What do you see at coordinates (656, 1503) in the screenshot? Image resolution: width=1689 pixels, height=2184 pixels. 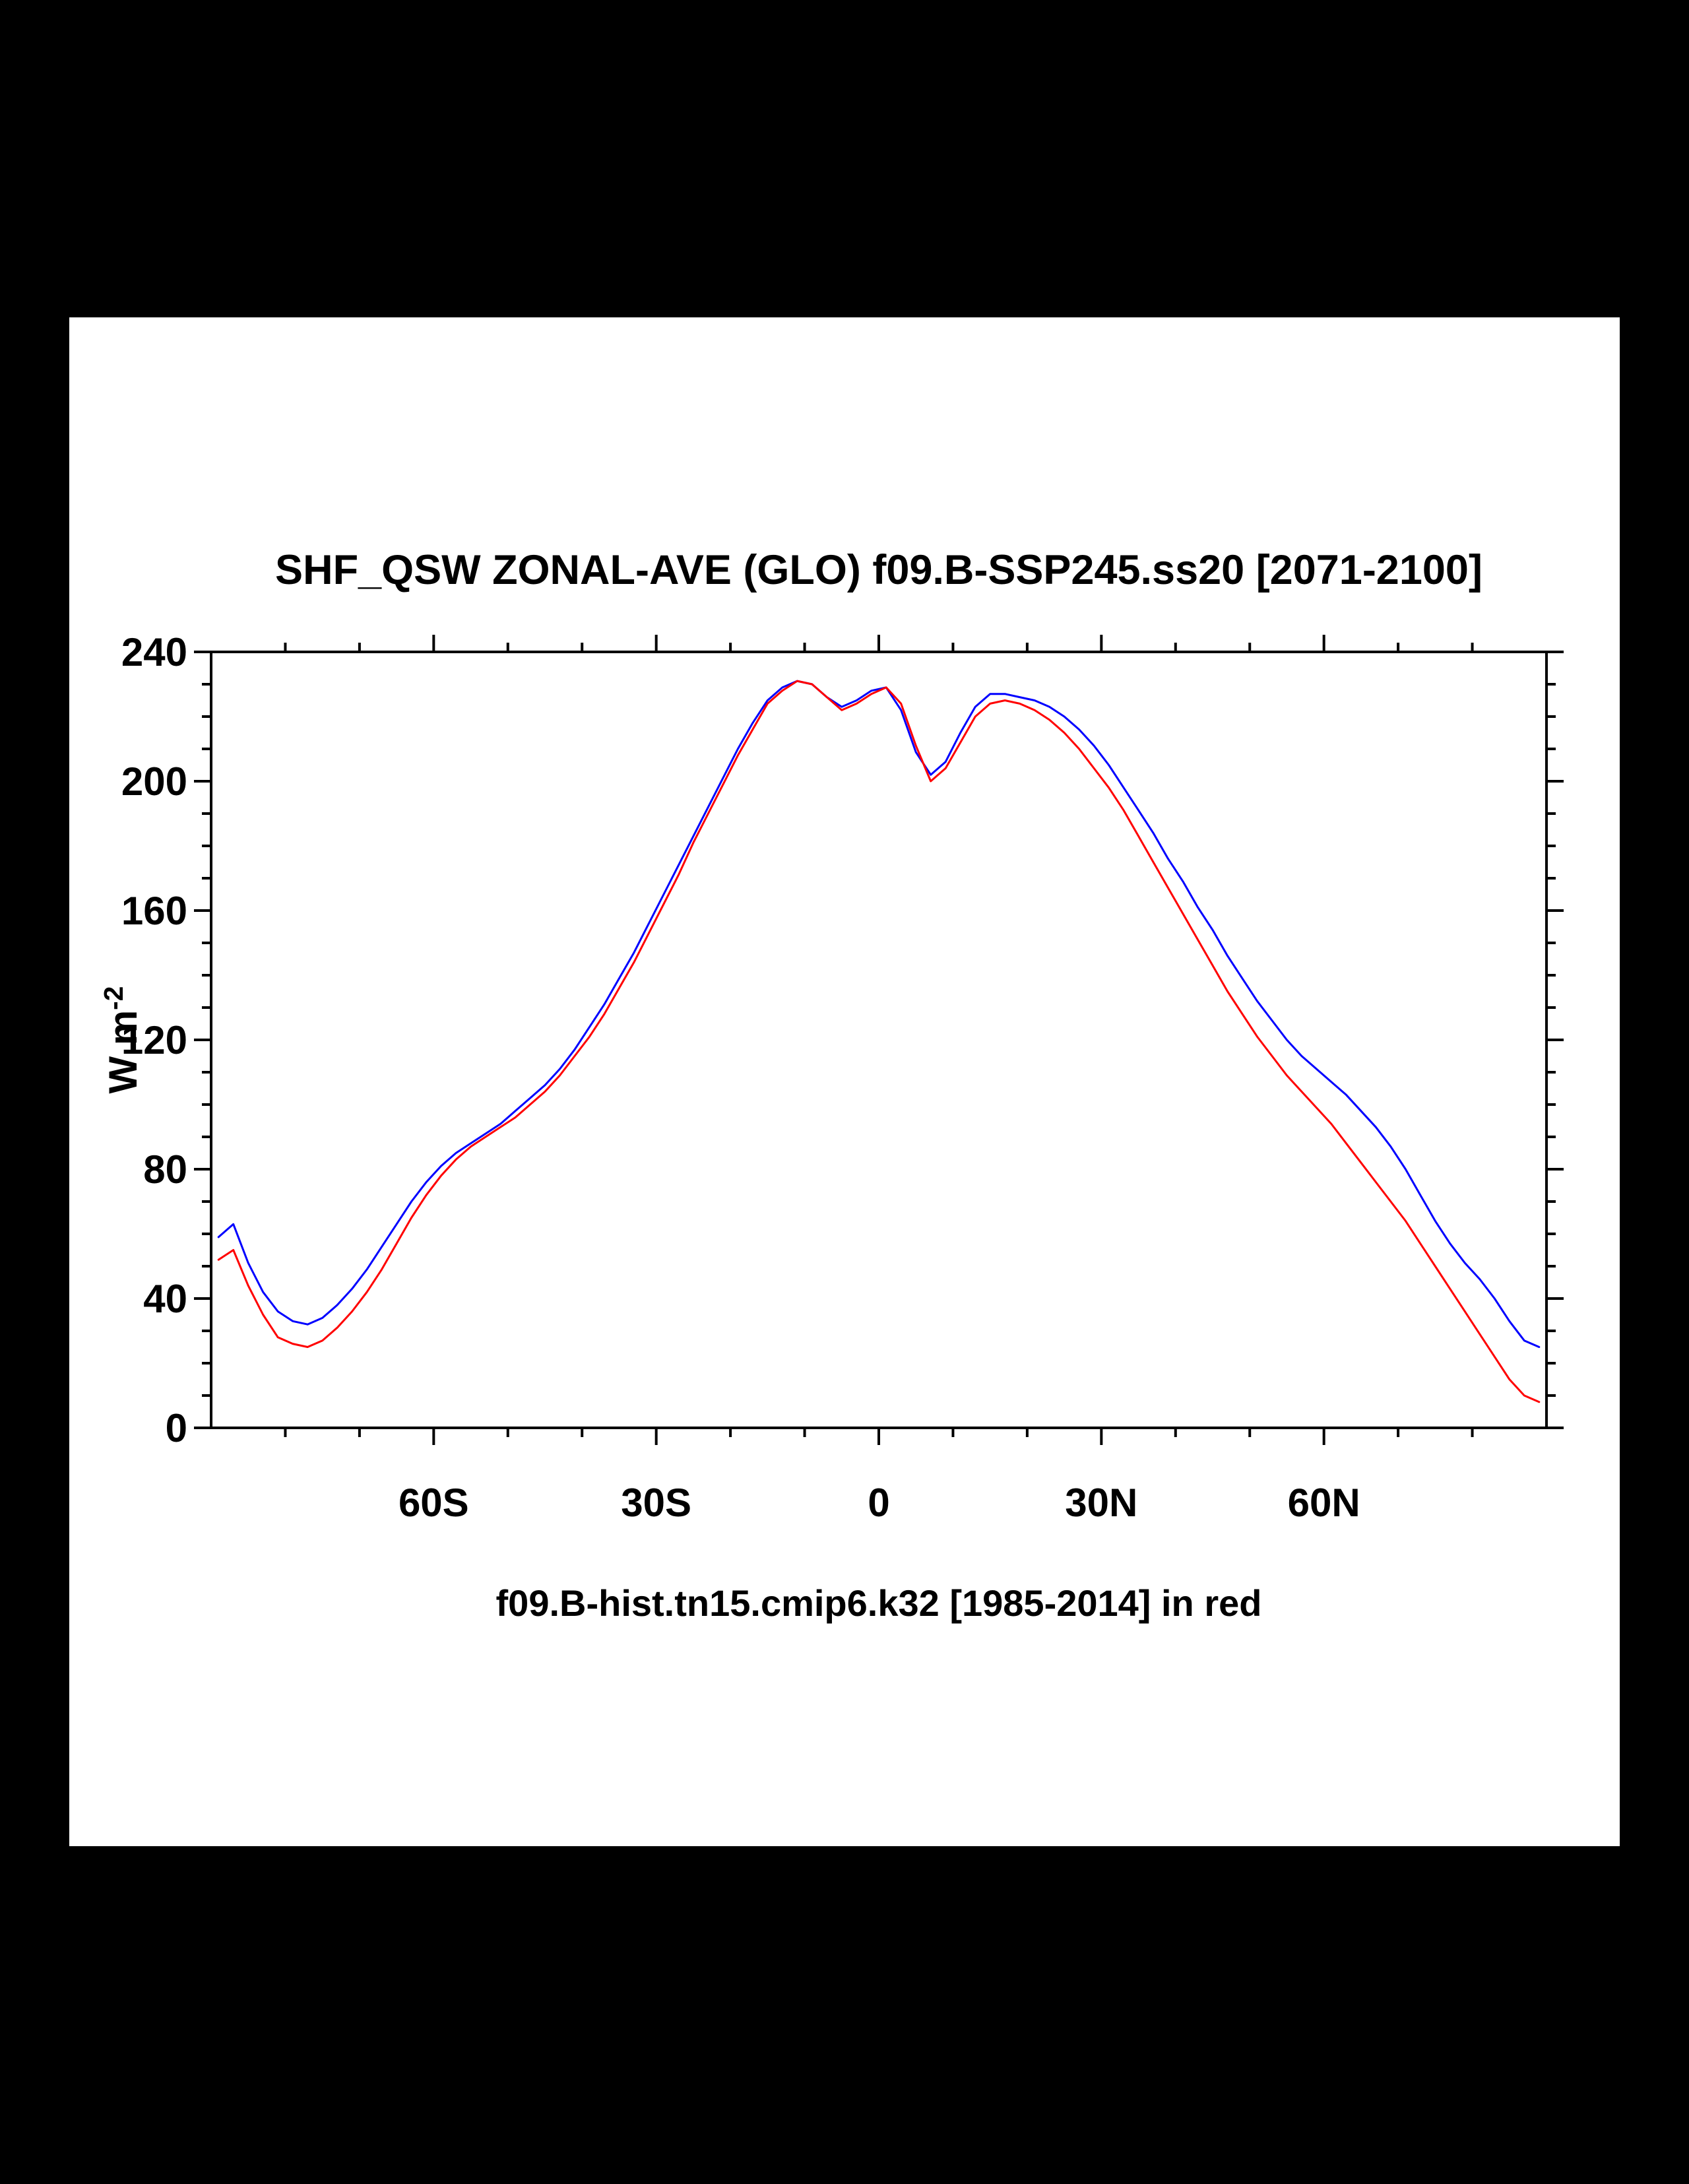 I see `x-tick-label: 30S` at bounding box center [656, 1503].